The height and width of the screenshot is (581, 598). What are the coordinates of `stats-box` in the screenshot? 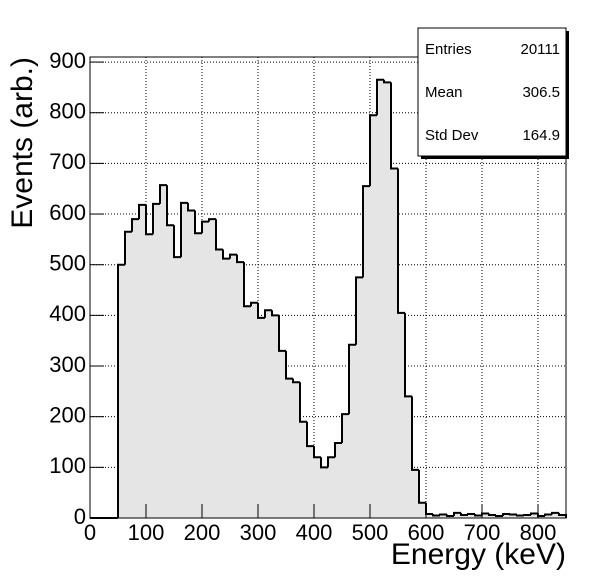 It's located at (492, 92).